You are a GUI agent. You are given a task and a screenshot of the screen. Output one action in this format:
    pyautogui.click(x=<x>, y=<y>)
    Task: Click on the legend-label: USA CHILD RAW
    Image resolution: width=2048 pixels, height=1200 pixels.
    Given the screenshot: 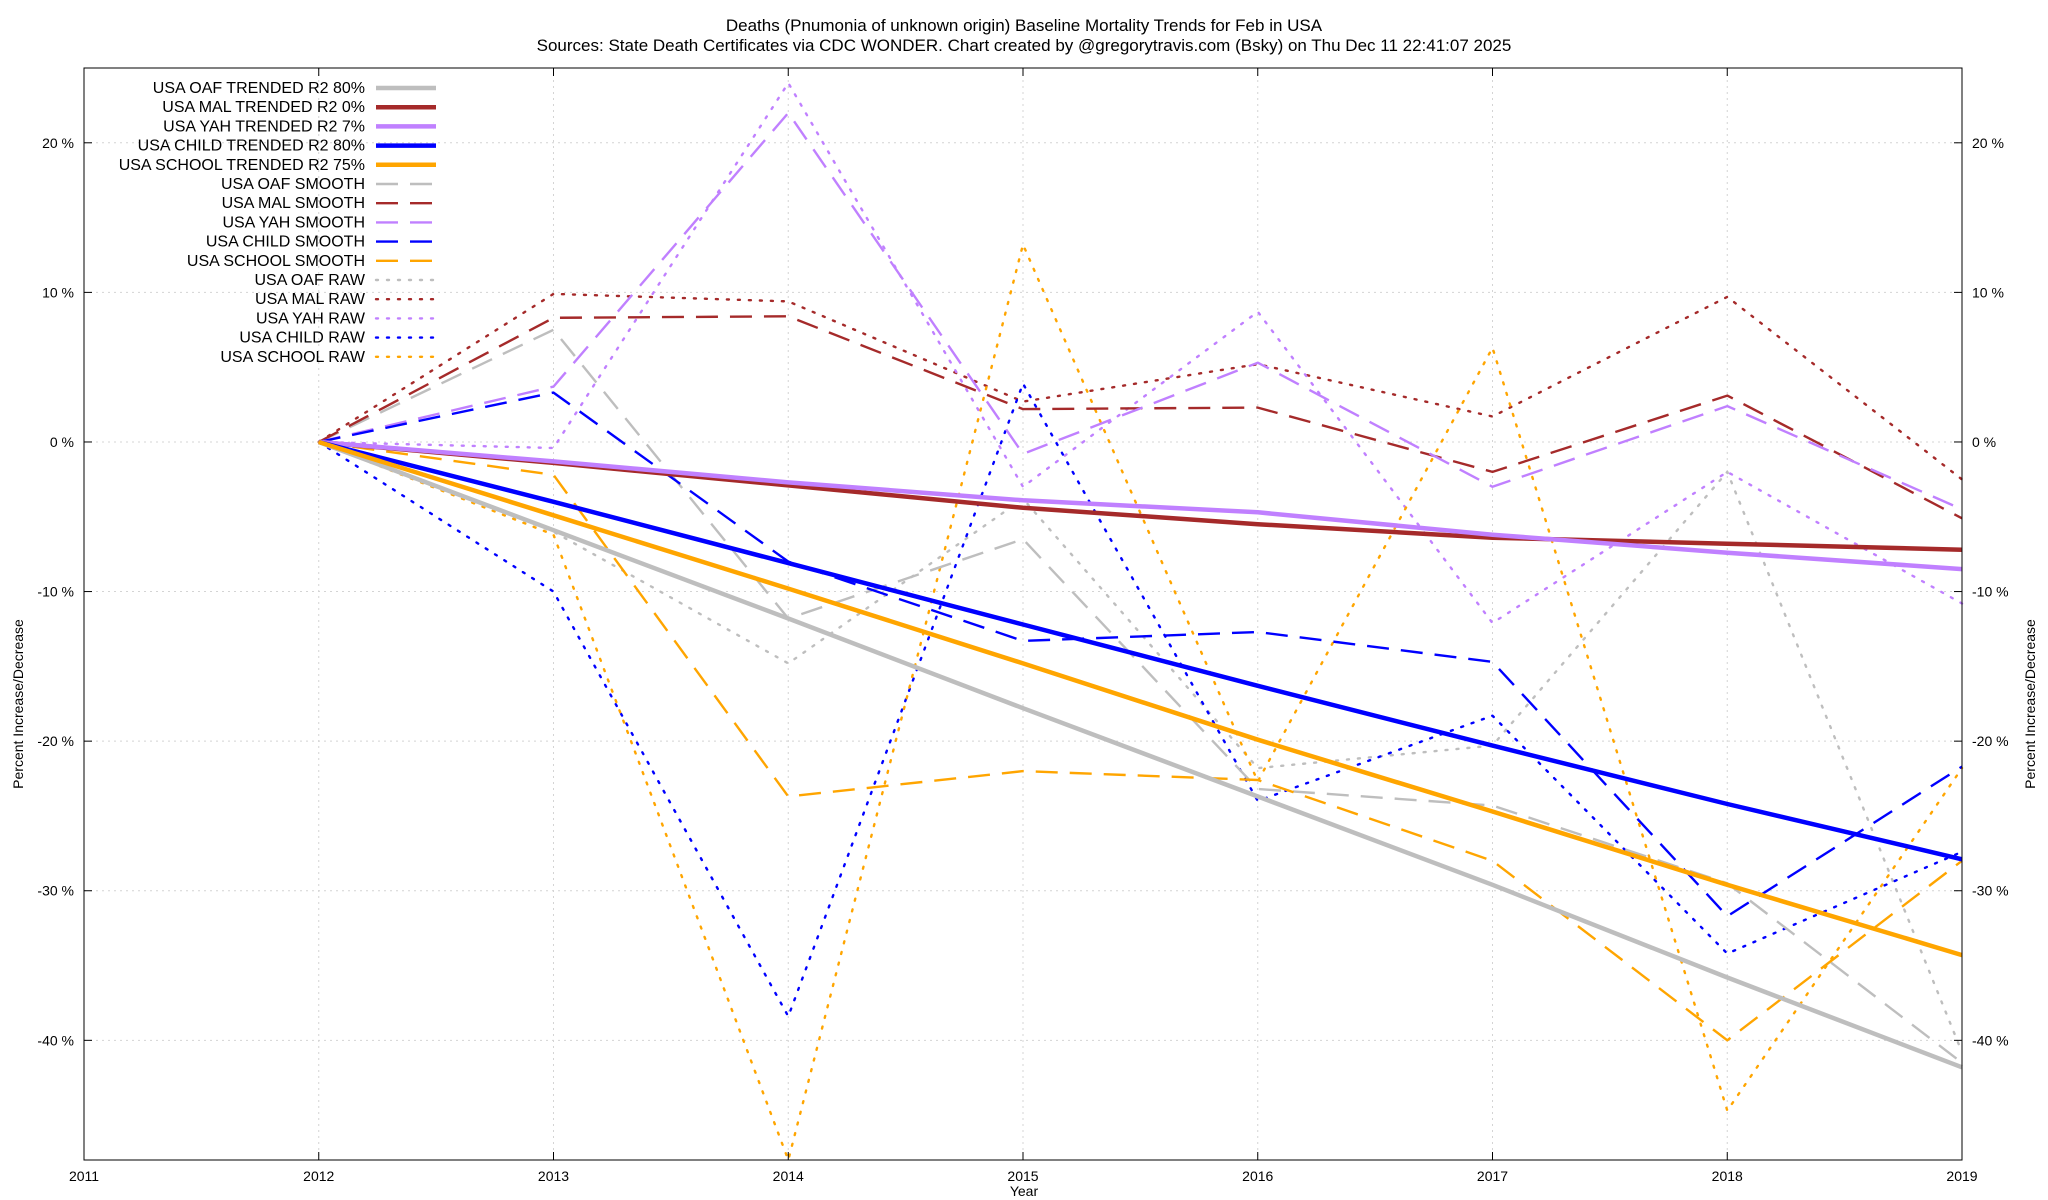 What is the action you would take?
    pyautogui.click(x=302, y=338)
    